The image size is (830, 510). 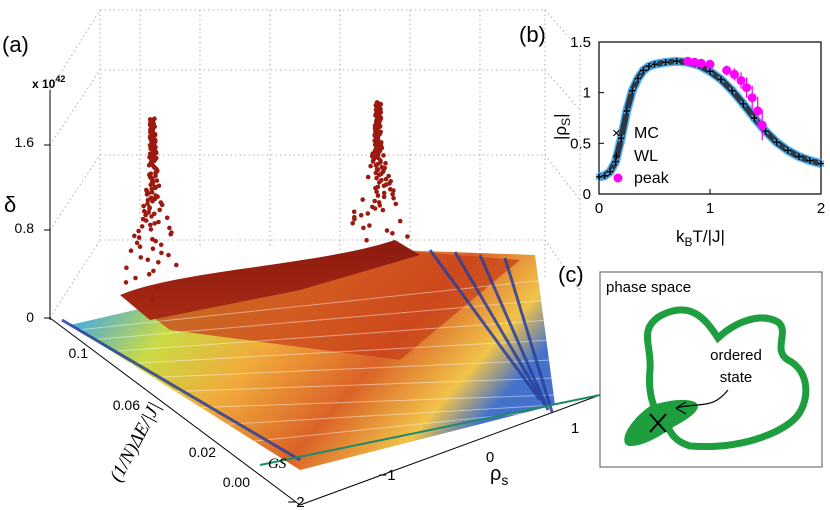 I want to click on y-tick-label: 0.00, so click(x=236, y=482).